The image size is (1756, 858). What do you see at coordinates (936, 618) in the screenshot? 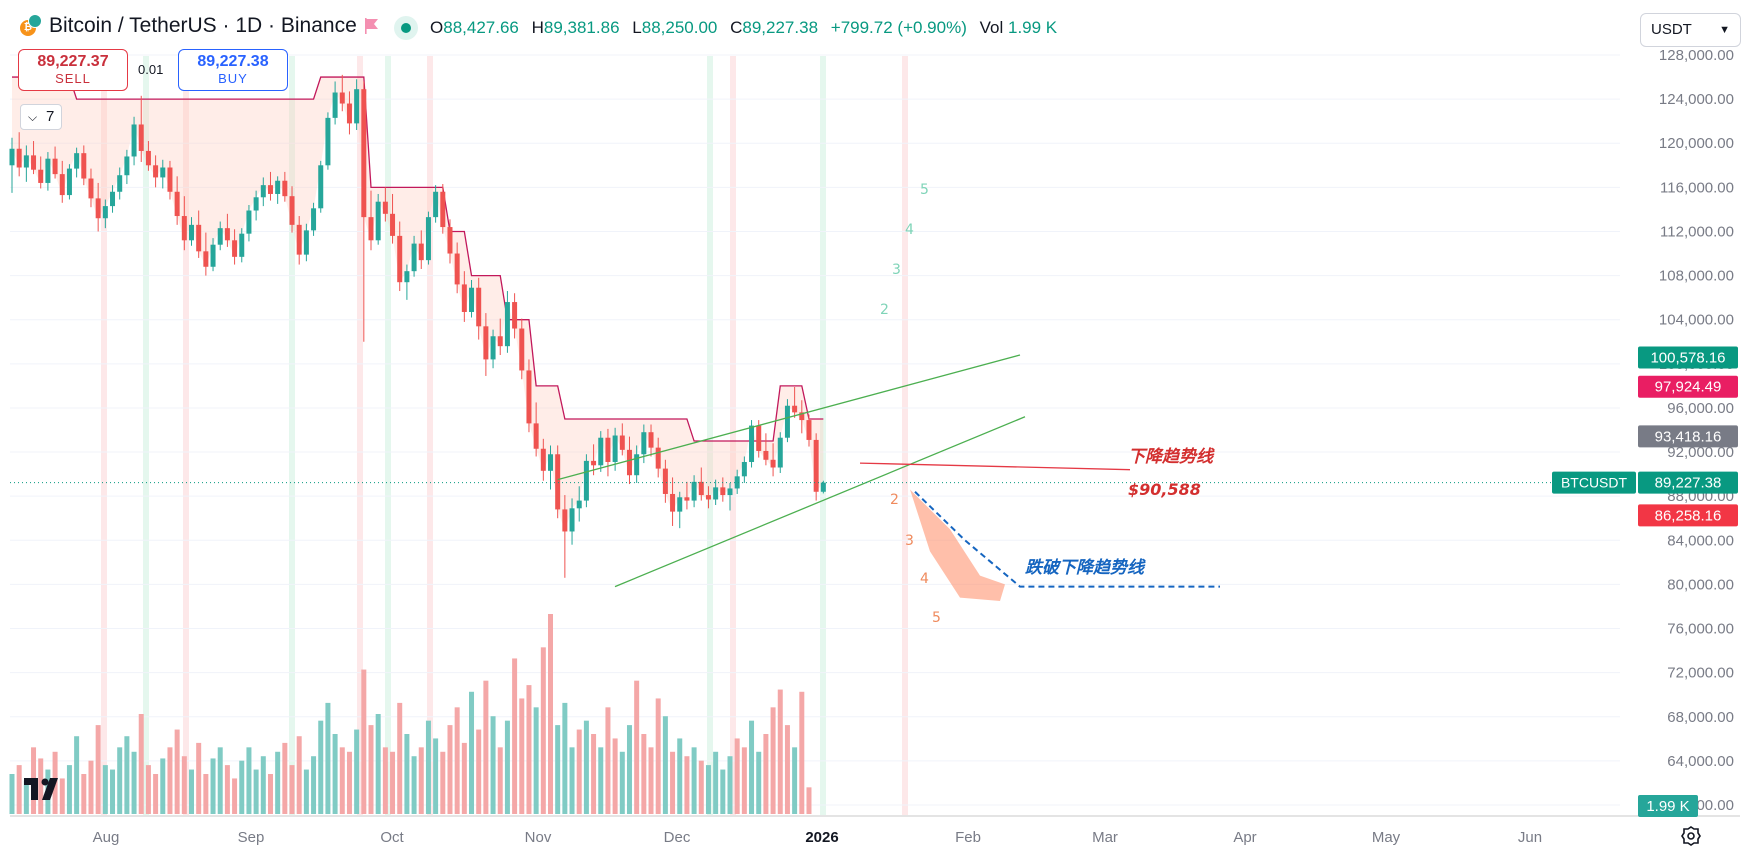
I see `wave-down-number: 5` at bounding box center [936, 618].